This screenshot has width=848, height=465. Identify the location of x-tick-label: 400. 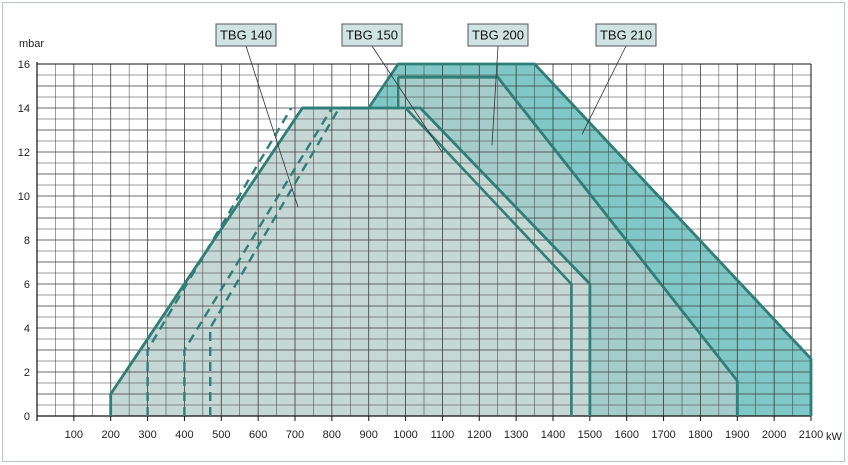
(184, 435).